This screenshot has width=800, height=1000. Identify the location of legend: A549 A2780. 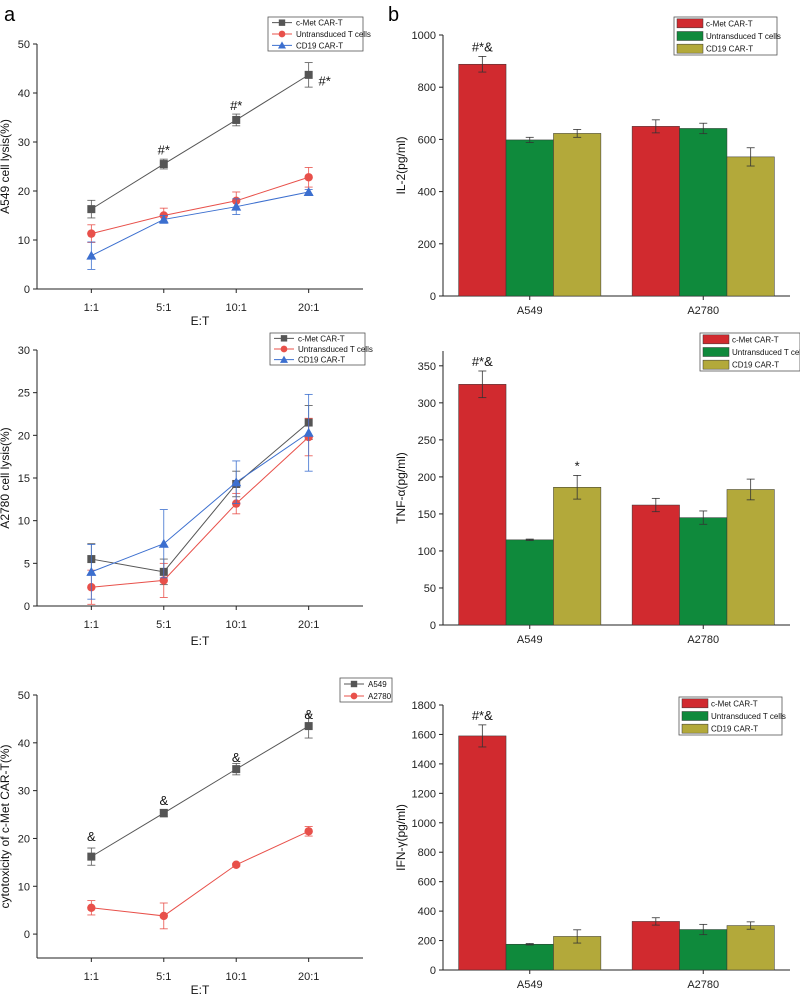
(366, 690).